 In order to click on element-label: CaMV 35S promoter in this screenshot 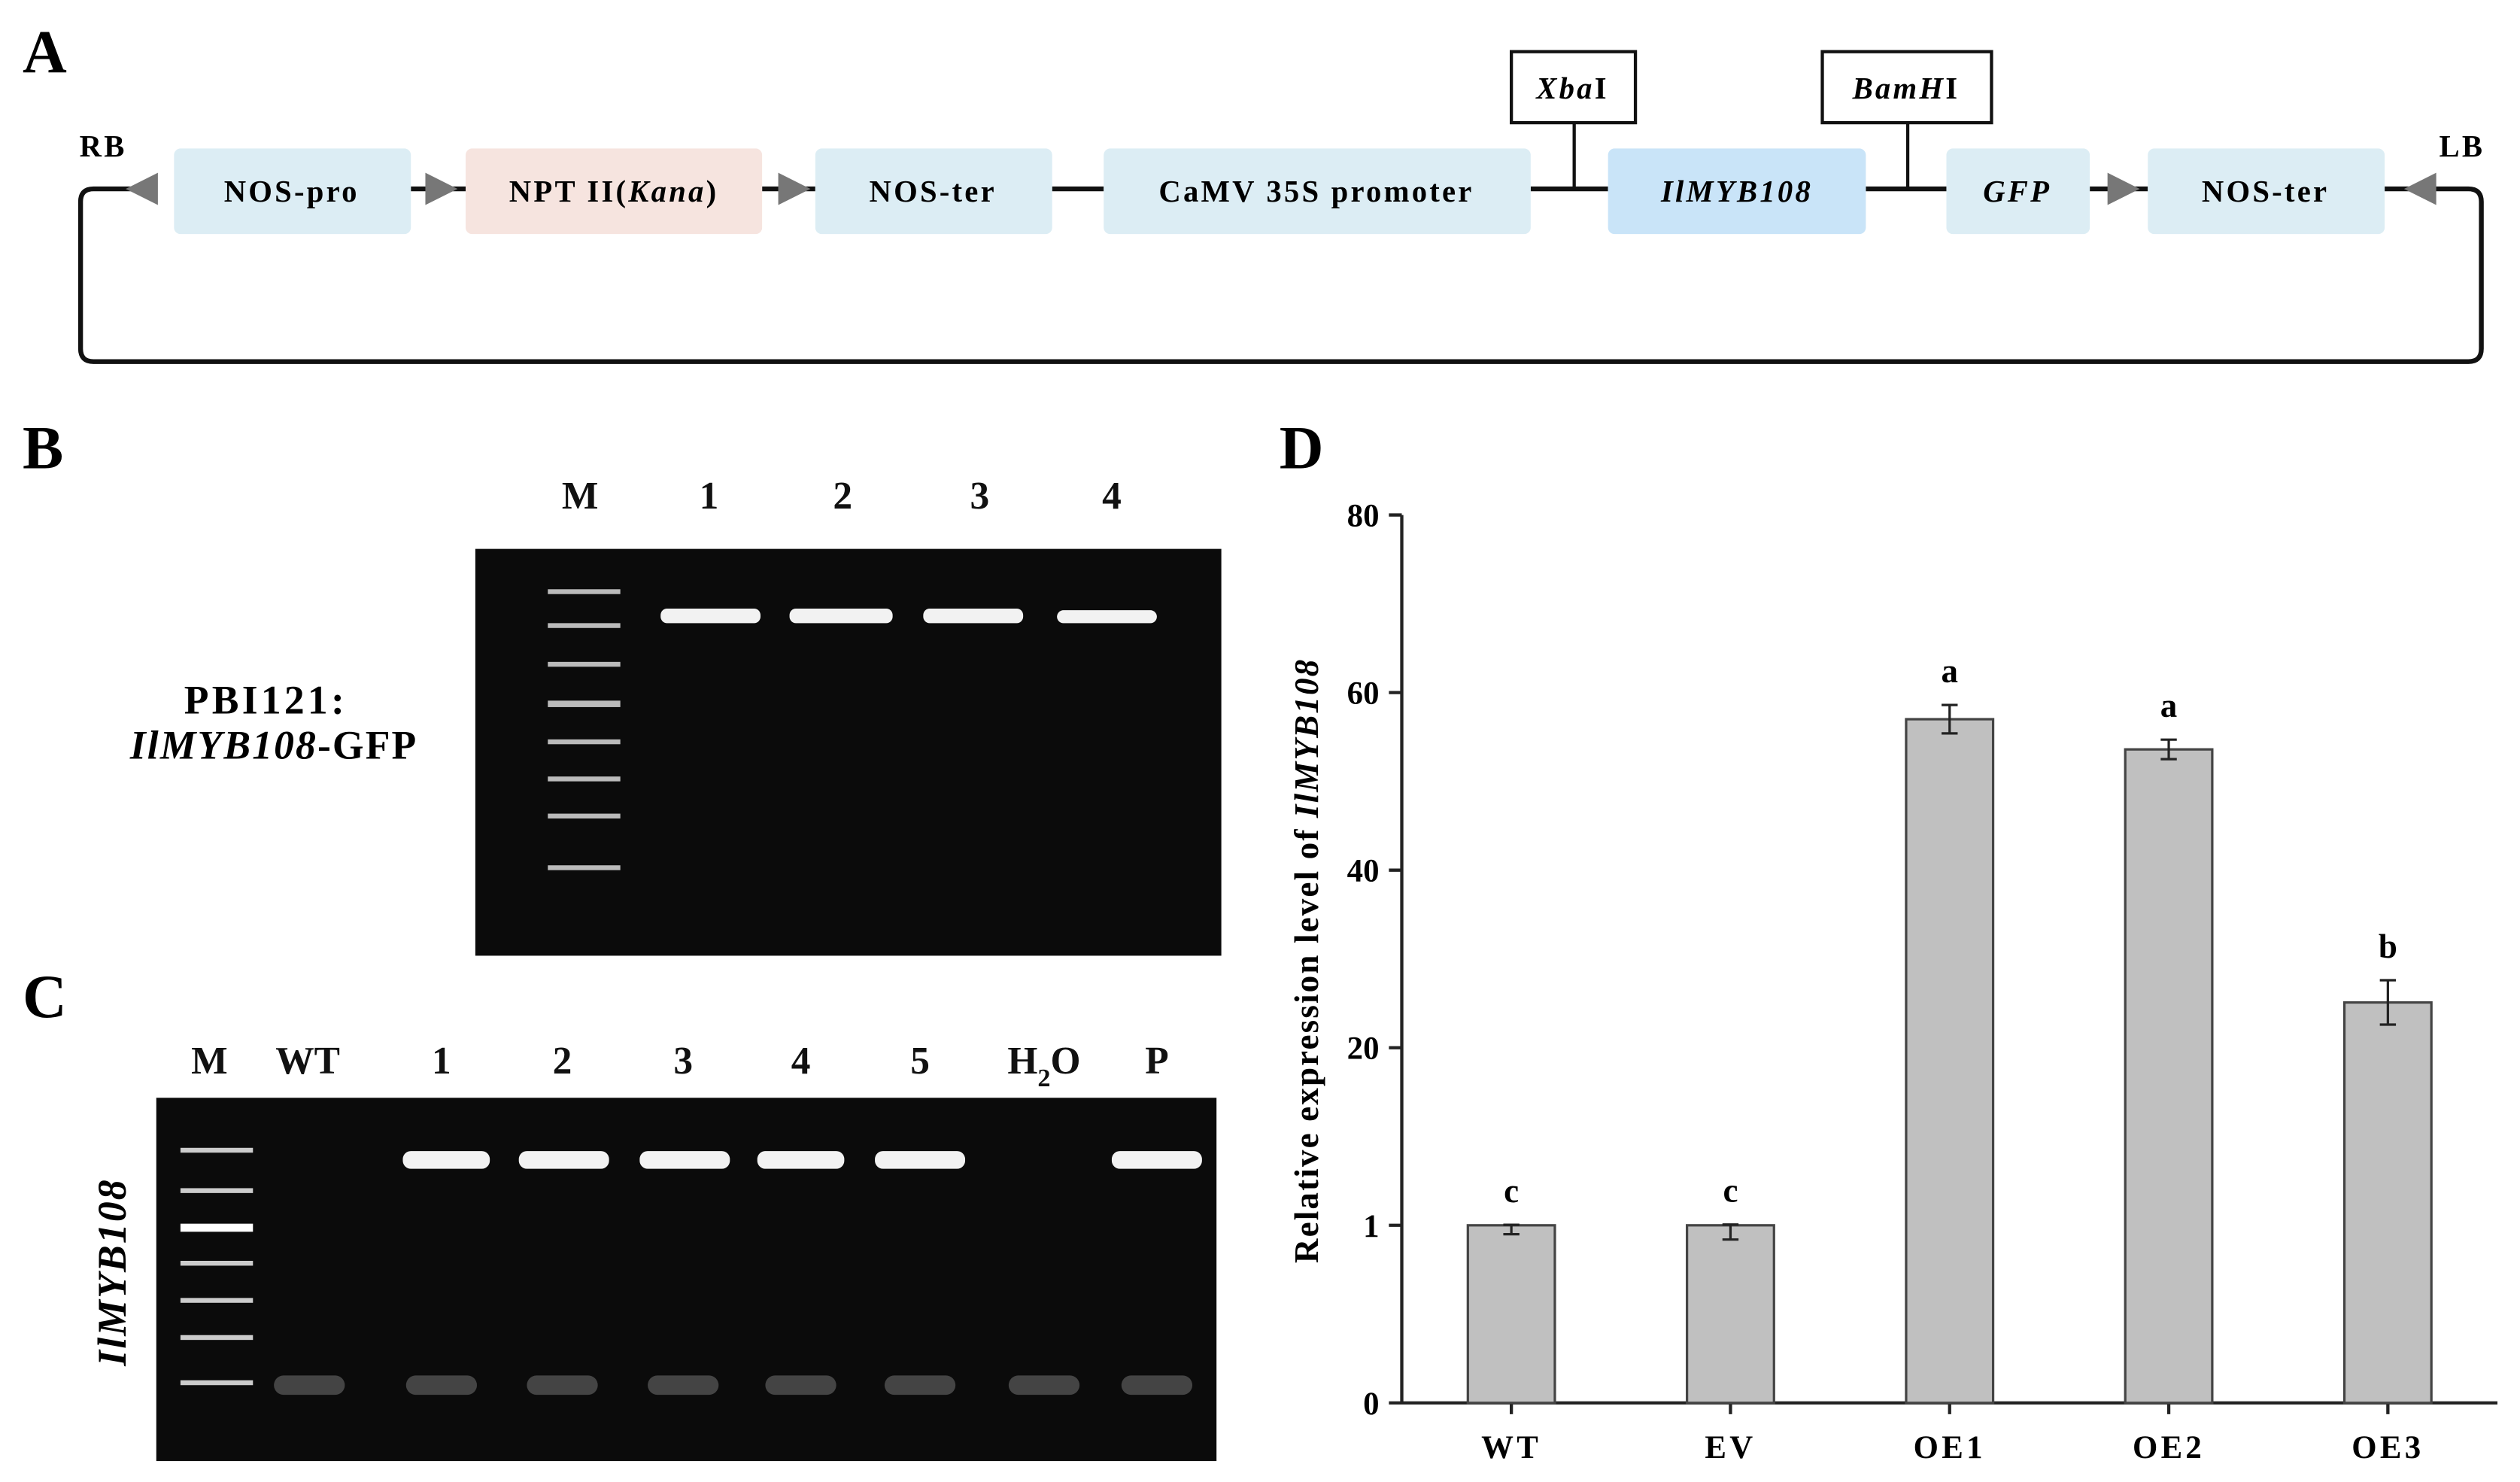, I will do `click(1316, 191)`.